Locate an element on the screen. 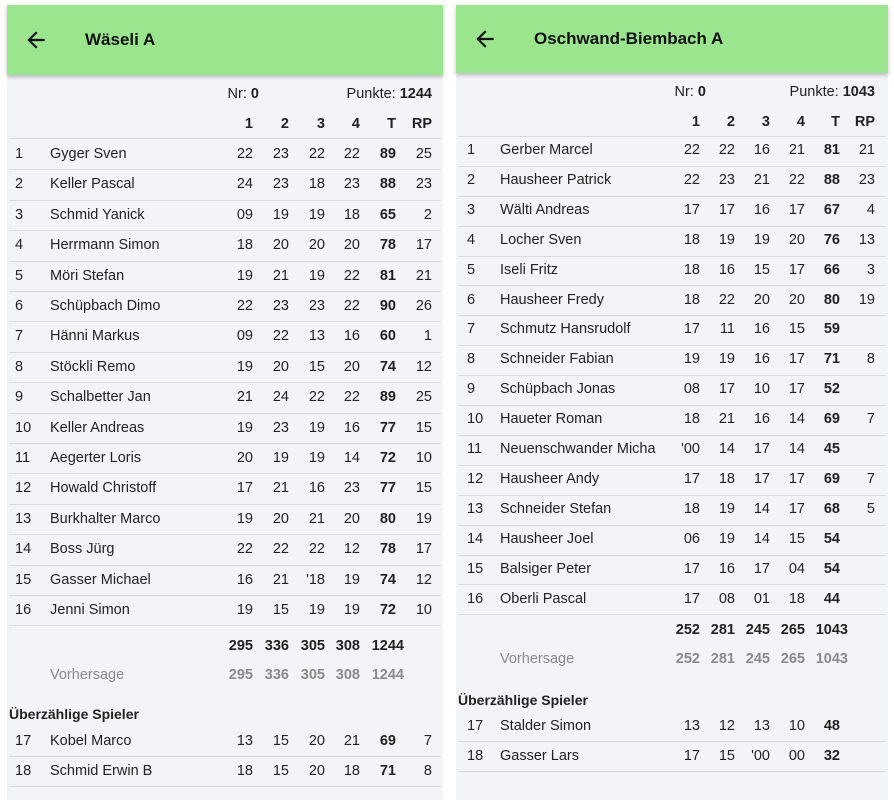 The image size is (894, 800). score-round-3: 22 is located at coordinates (316, 549).